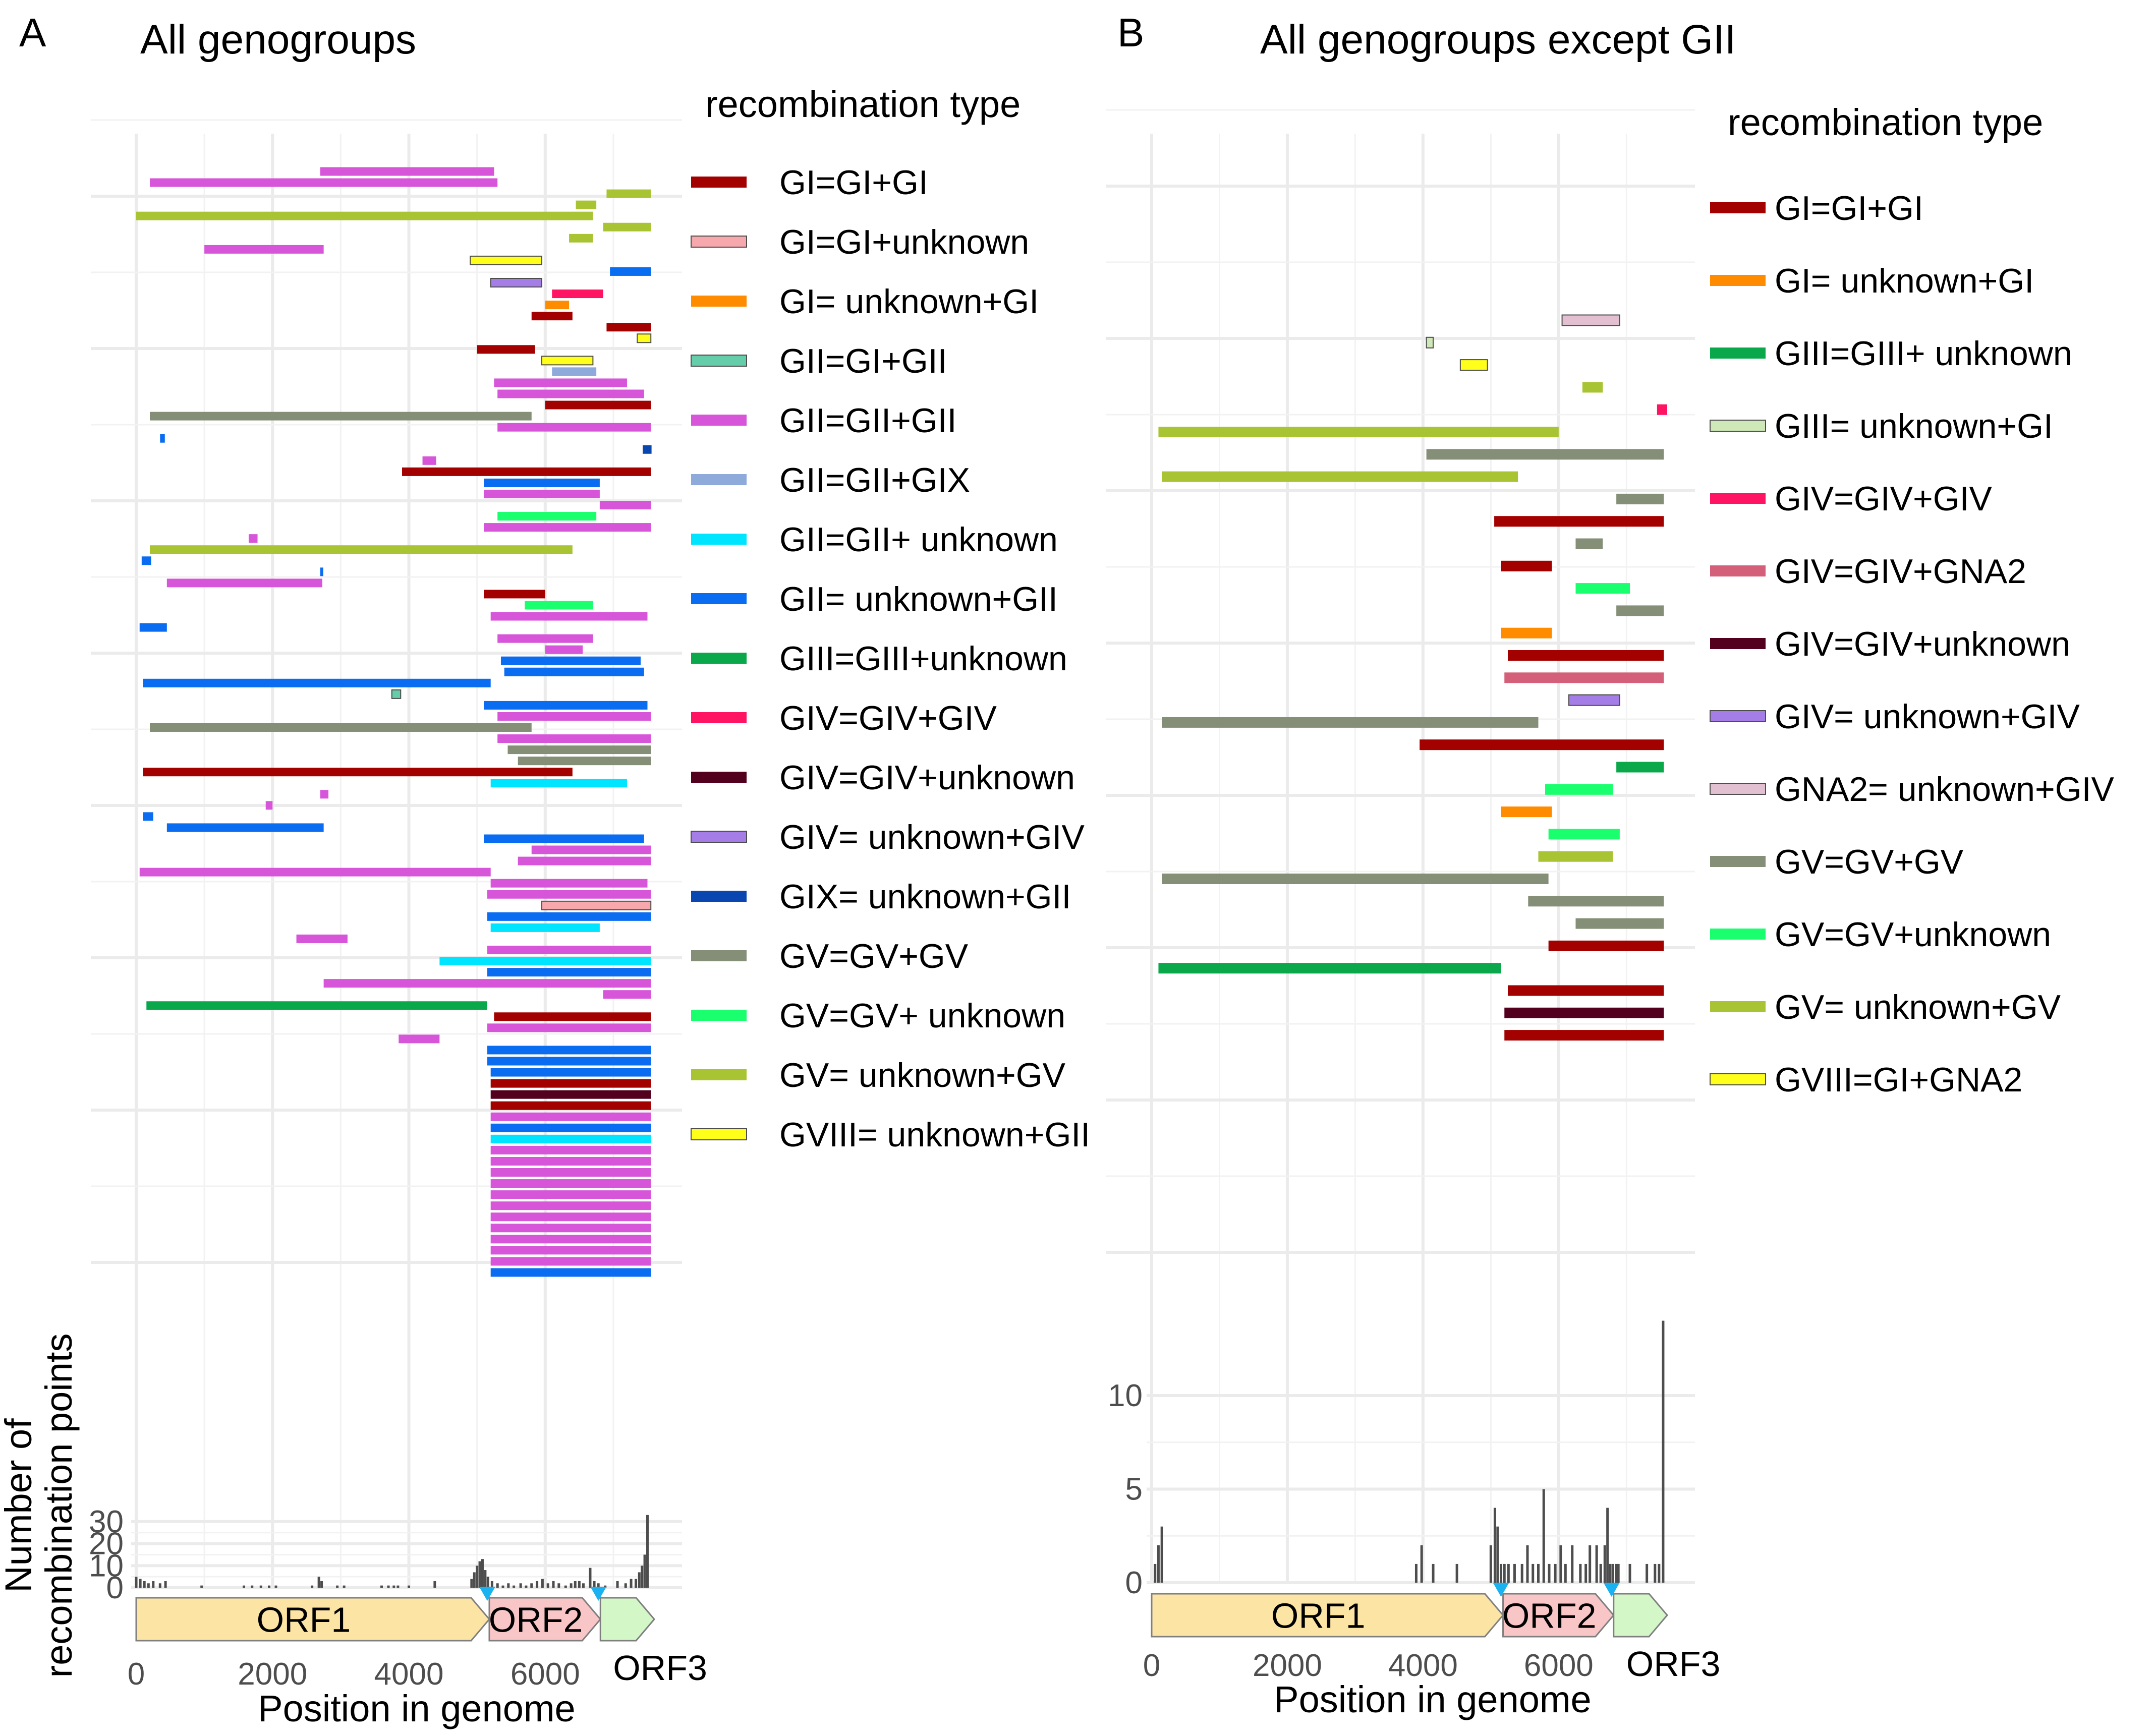 Image resolution: width=2154 pixels, height=1736 pixels. I want to click on panel-b-legend-label: GIII= unknown+GI, so click(1914, 426).